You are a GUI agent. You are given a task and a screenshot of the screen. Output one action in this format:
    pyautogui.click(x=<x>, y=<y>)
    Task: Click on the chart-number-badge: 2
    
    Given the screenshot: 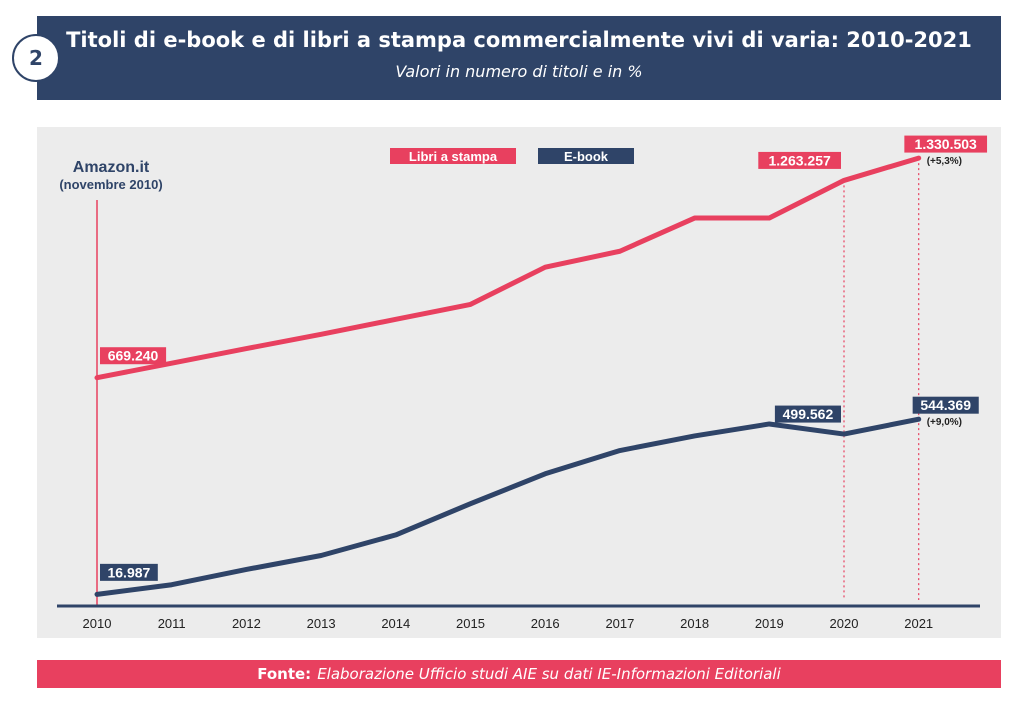 What is the action you would take?
    pyautogui.click(x=36, y=58)
    